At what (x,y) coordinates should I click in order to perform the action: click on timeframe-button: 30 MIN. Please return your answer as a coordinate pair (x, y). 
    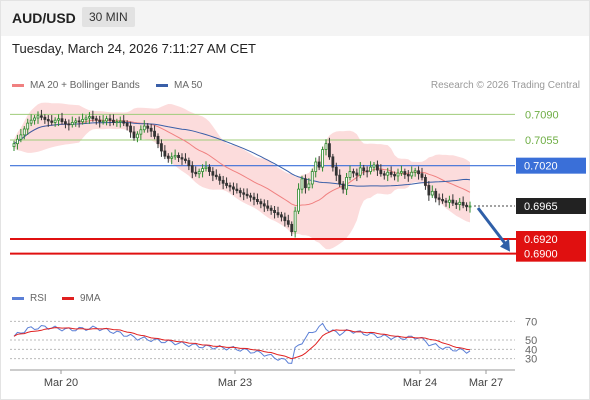
    Looking at the image, I should click on (108, 17).